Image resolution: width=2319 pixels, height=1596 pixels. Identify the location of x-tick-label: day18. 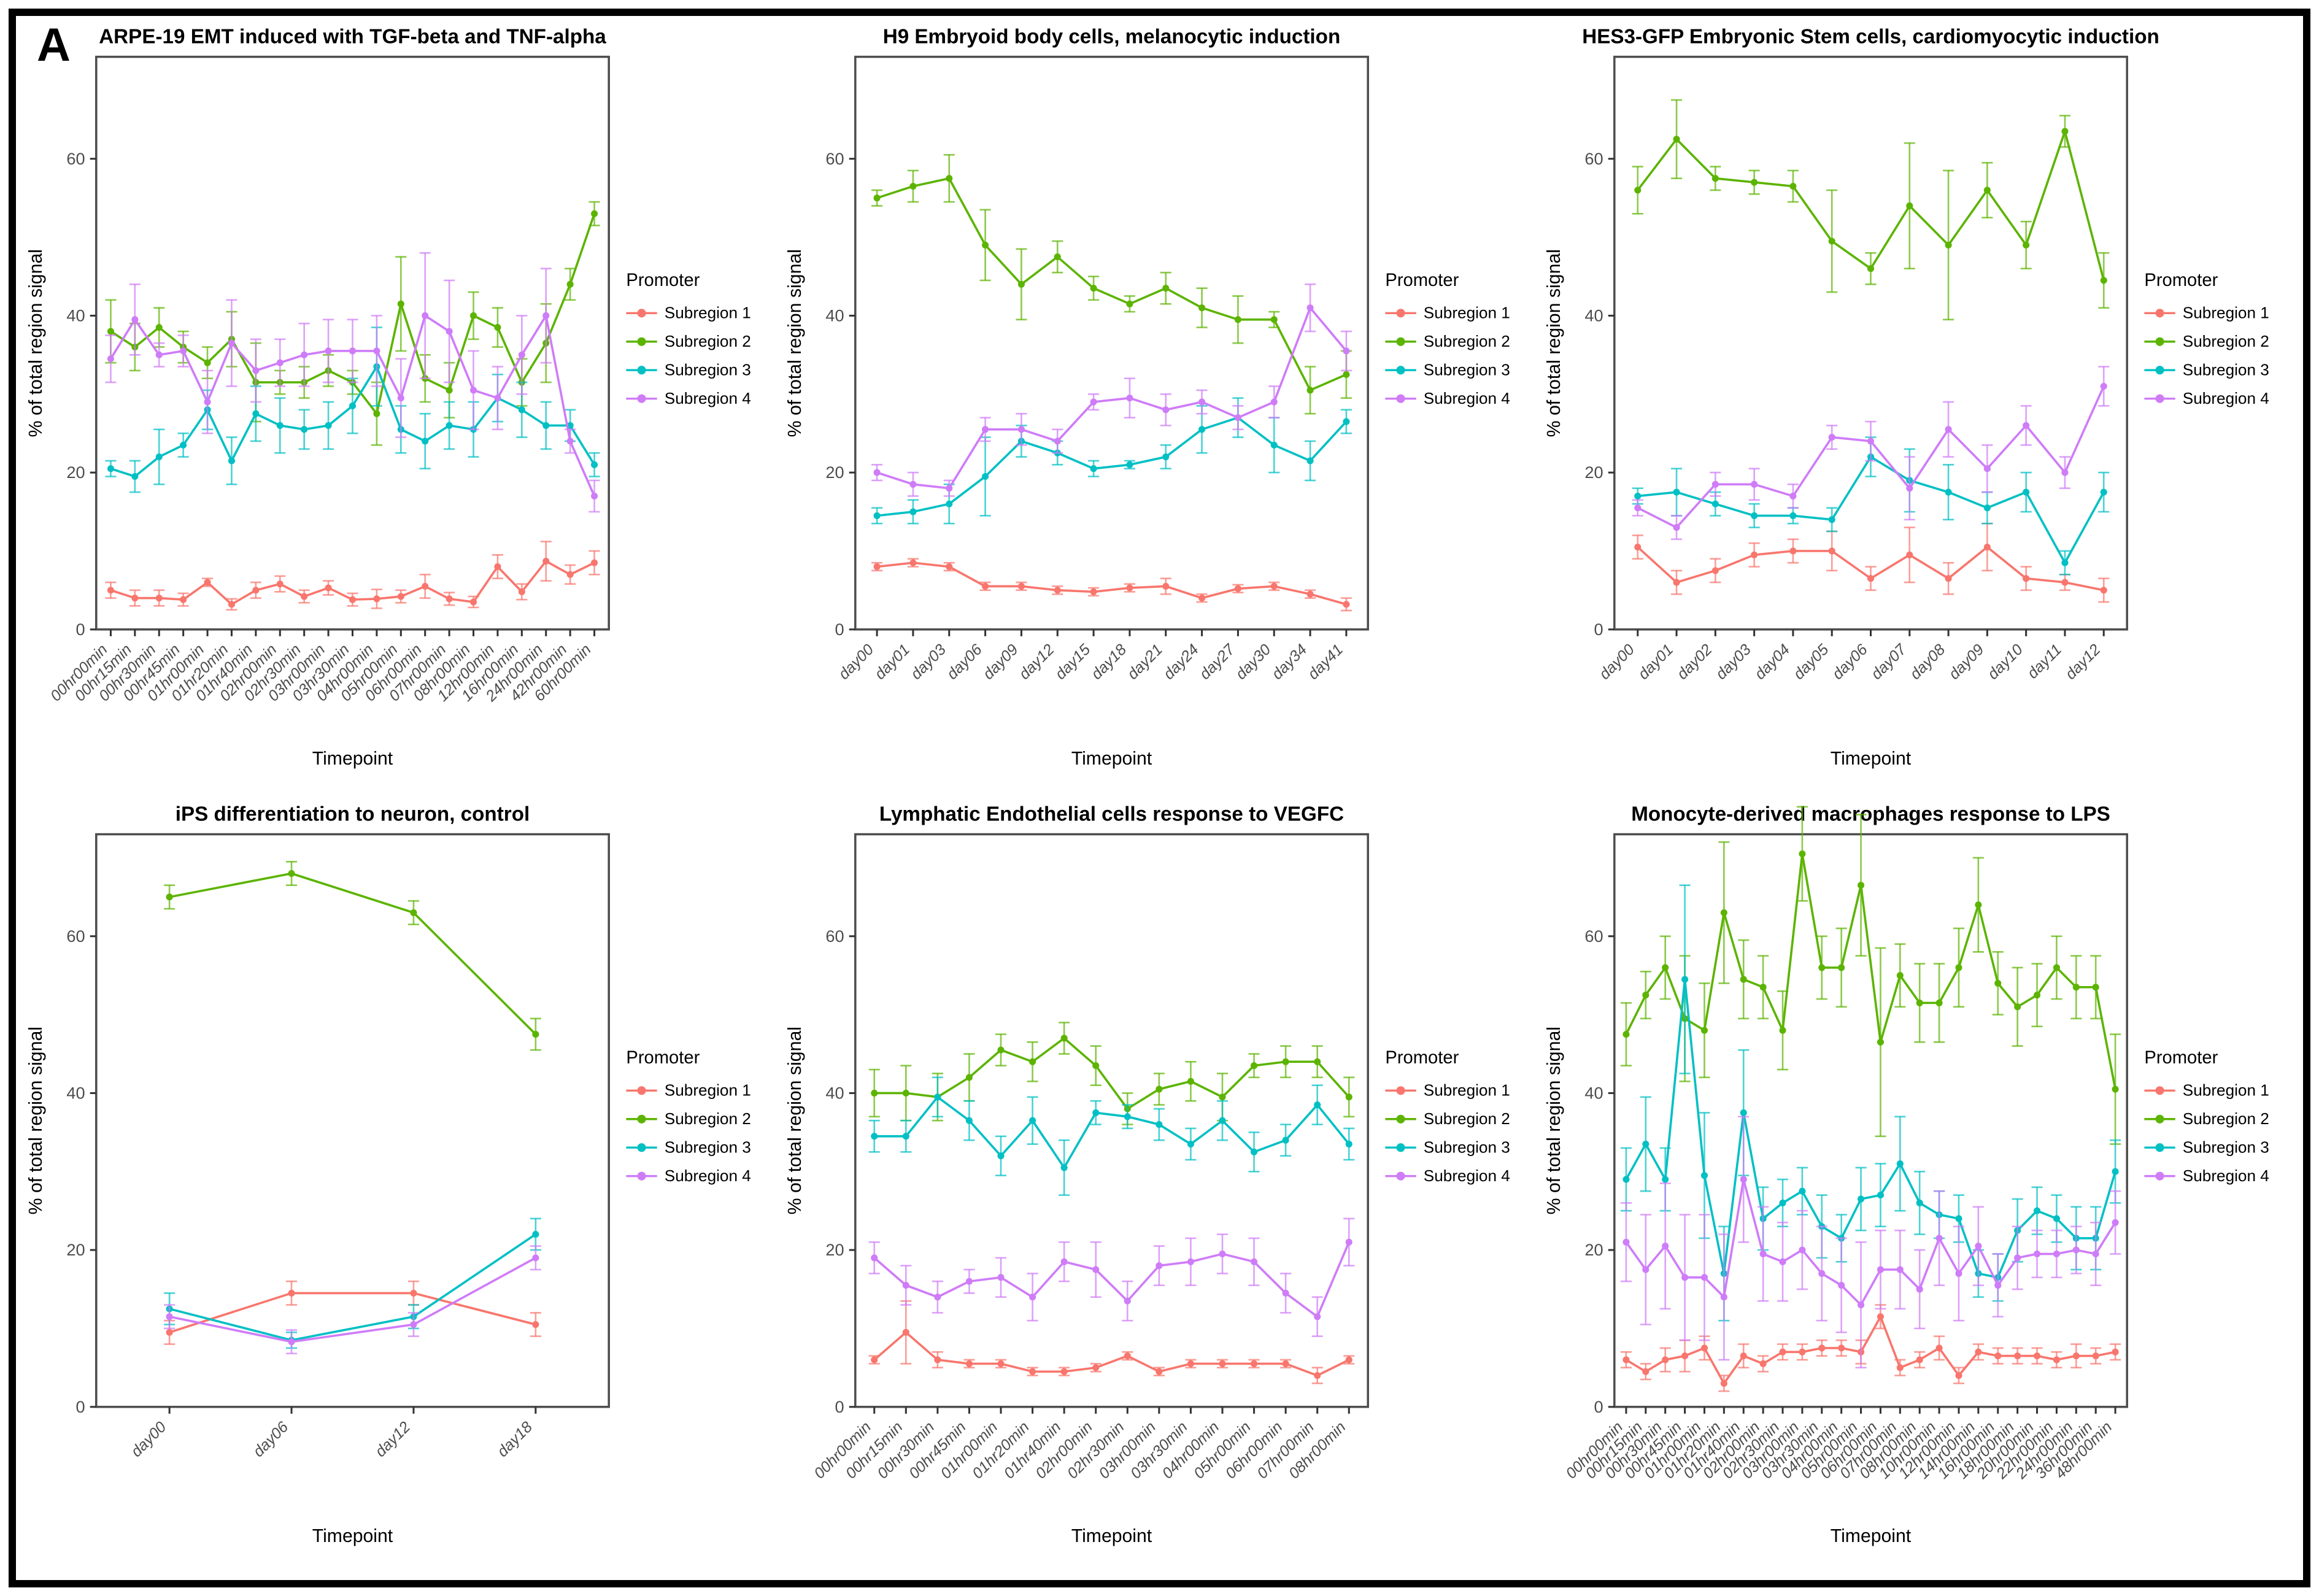
(1109, 662).